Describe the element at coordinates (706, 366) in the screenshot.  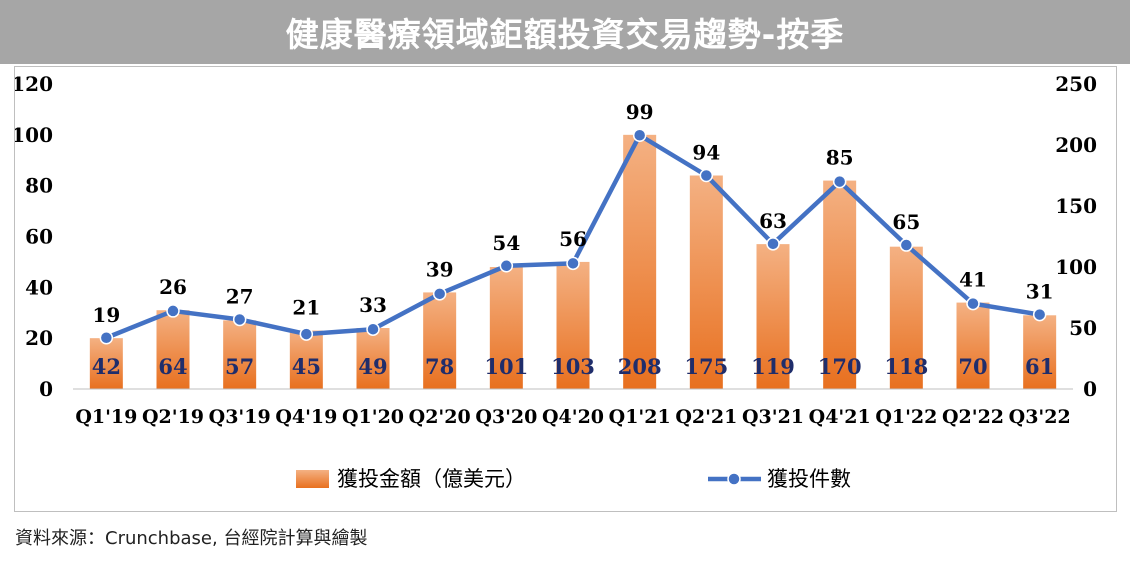
I see `count-data-label: 175` at that location.